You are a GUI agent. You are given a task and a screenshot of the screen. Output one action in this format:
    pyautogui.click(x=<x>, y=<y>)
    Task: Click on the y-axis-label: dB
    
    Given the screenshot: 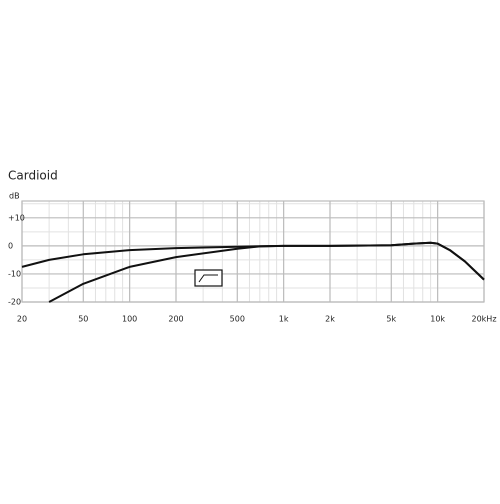 What is the action you would take?
    pyautogui.click(x=14, y=196)
    